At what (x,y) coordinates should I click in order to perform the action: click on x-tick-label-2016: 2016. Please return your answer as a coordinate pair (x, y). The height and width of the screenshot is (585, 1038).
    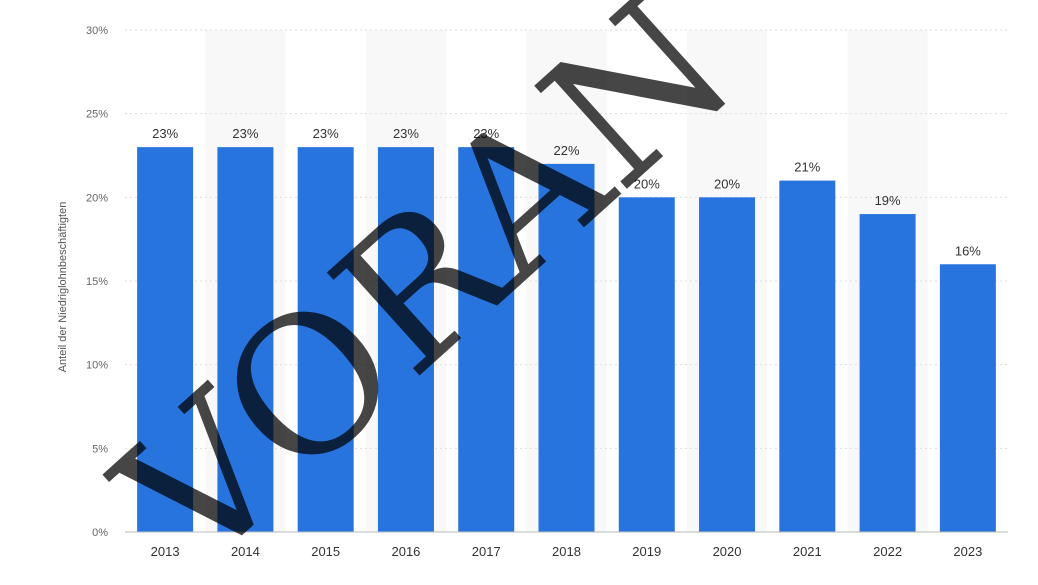
    Looking at the image, I should click on (405, 551).